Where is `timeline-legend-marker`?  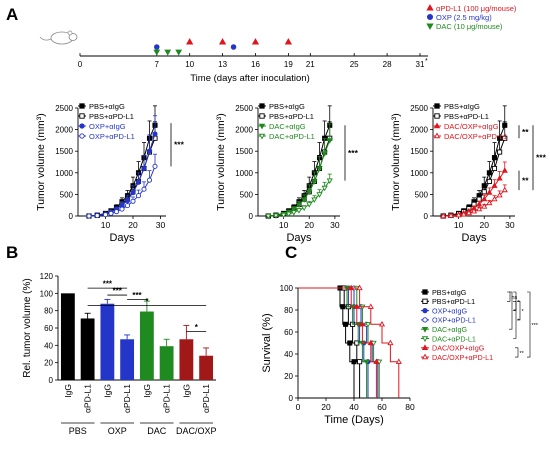 timeline-legend-marker is located at coordinates (430, 17).